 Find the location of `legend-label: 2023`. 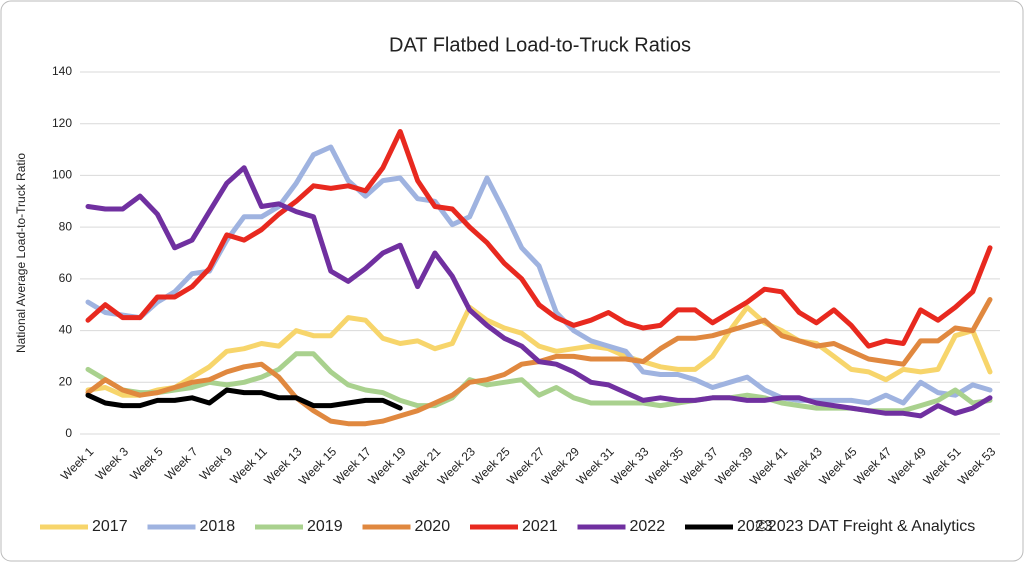

legend-label: 2023 is located at coordinates (755, 526).